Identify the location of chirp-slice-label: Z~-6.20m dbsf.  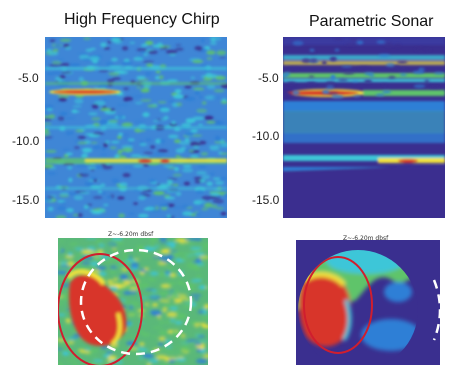
(131, 234).